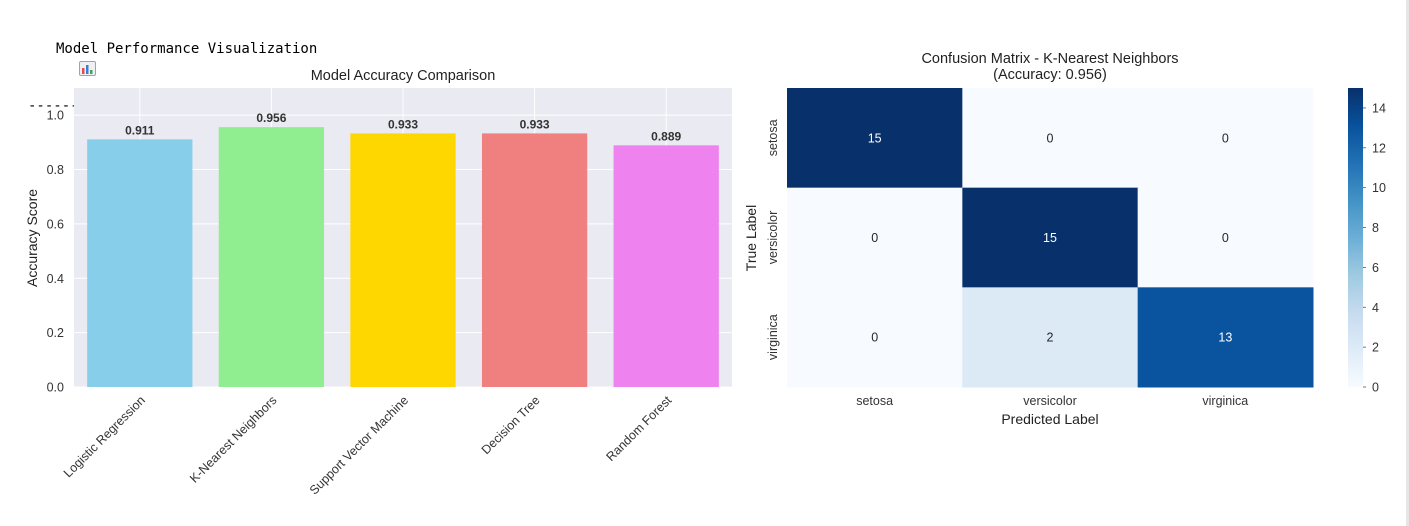 The height and width of the screenshot is (526, 1409). I want to click on colorbar-tick-label: 0, so click(1375, 388).